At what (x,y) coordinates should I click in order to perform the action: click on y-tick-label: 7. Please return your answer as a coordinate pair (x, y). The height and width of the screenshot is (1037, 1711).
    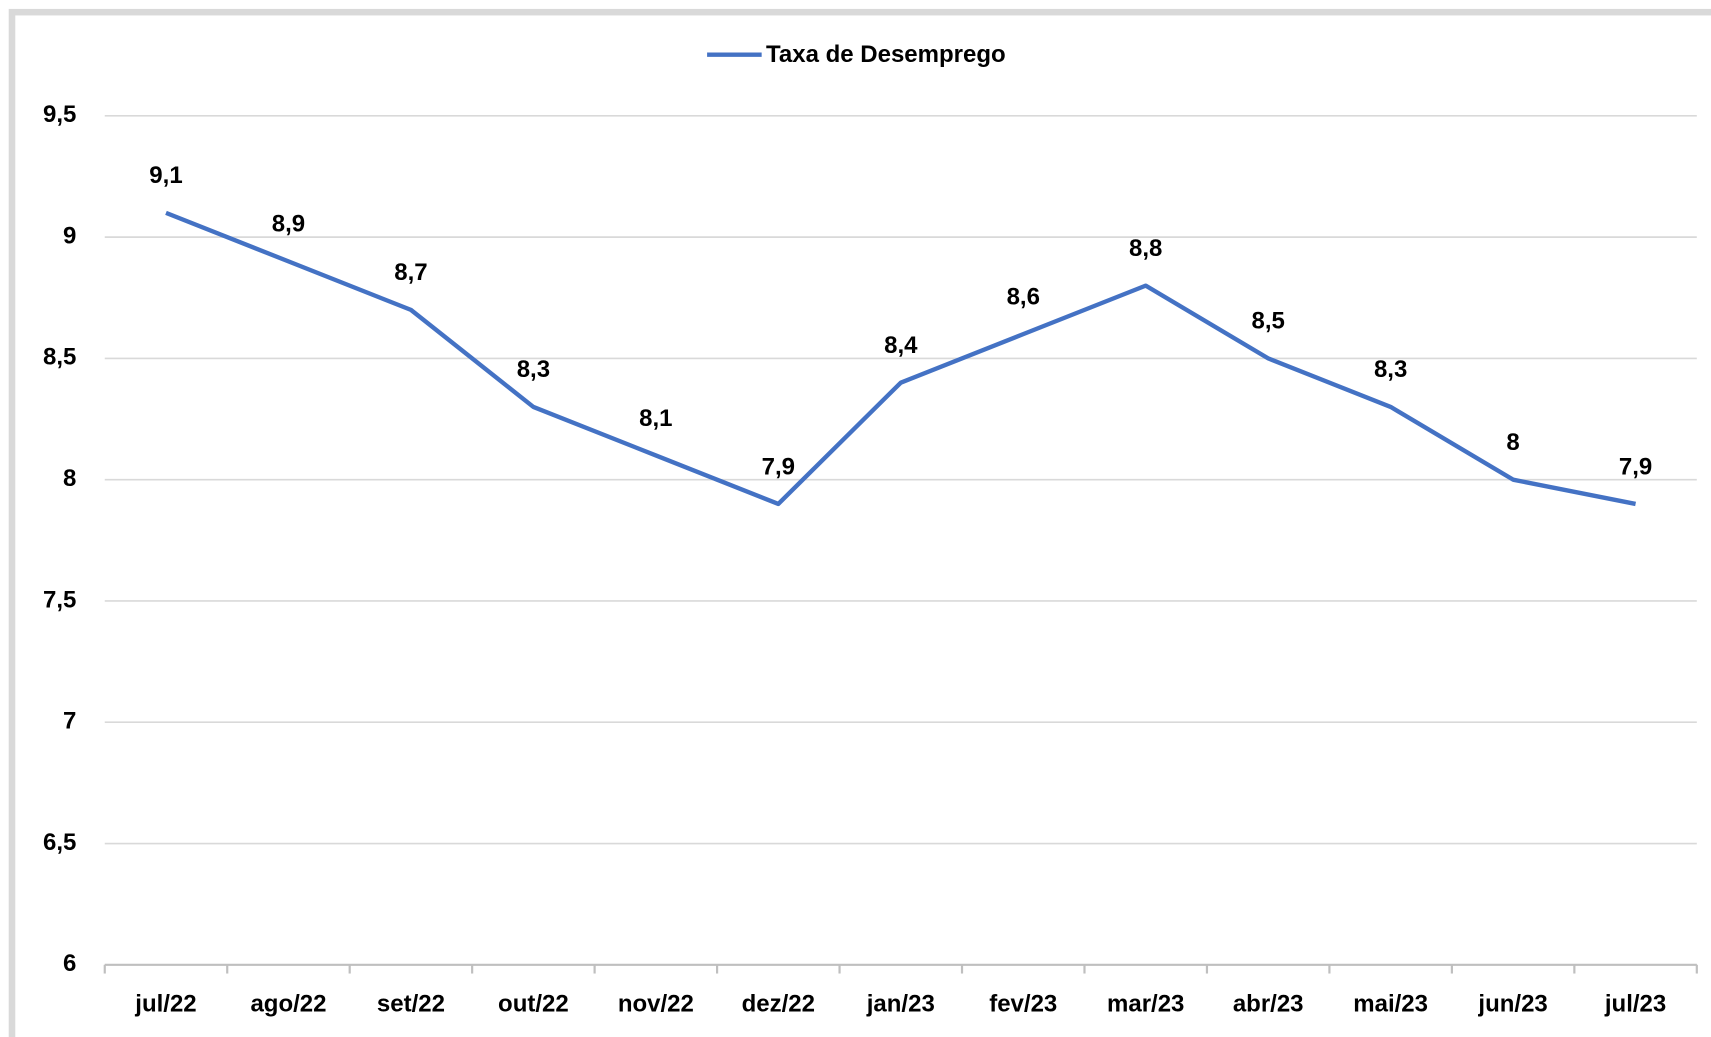
    Looking at the image, I should click on (69, 721).